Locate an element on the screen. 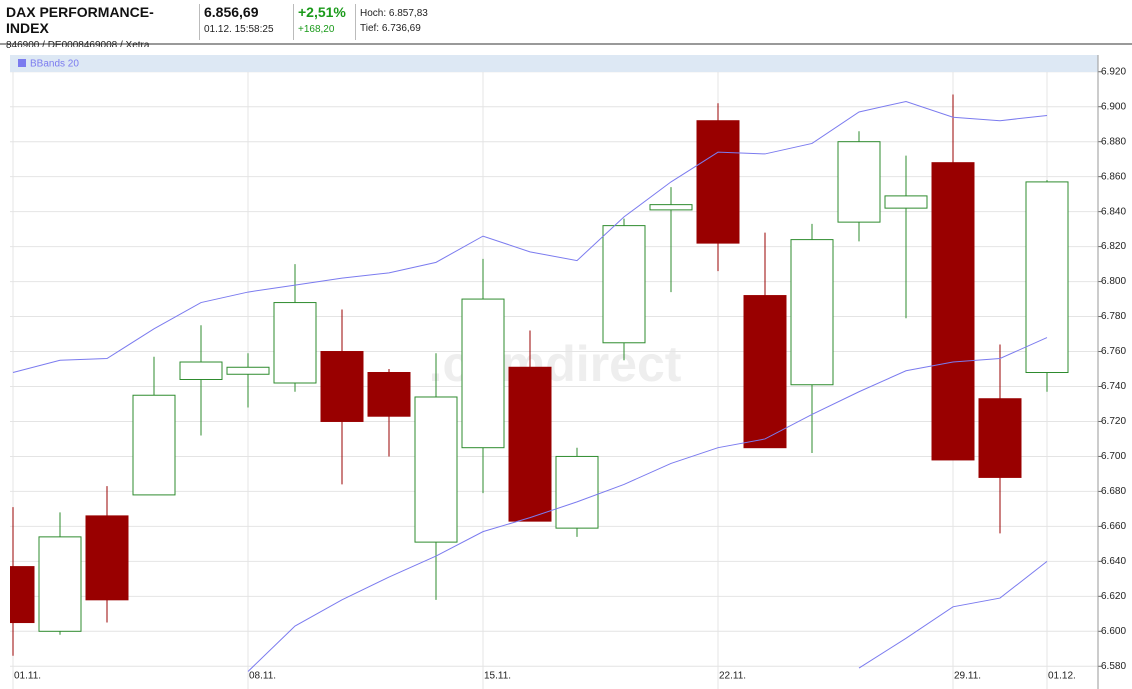  y-tick-label: 6.820 is located at coordinates (1113, 246).